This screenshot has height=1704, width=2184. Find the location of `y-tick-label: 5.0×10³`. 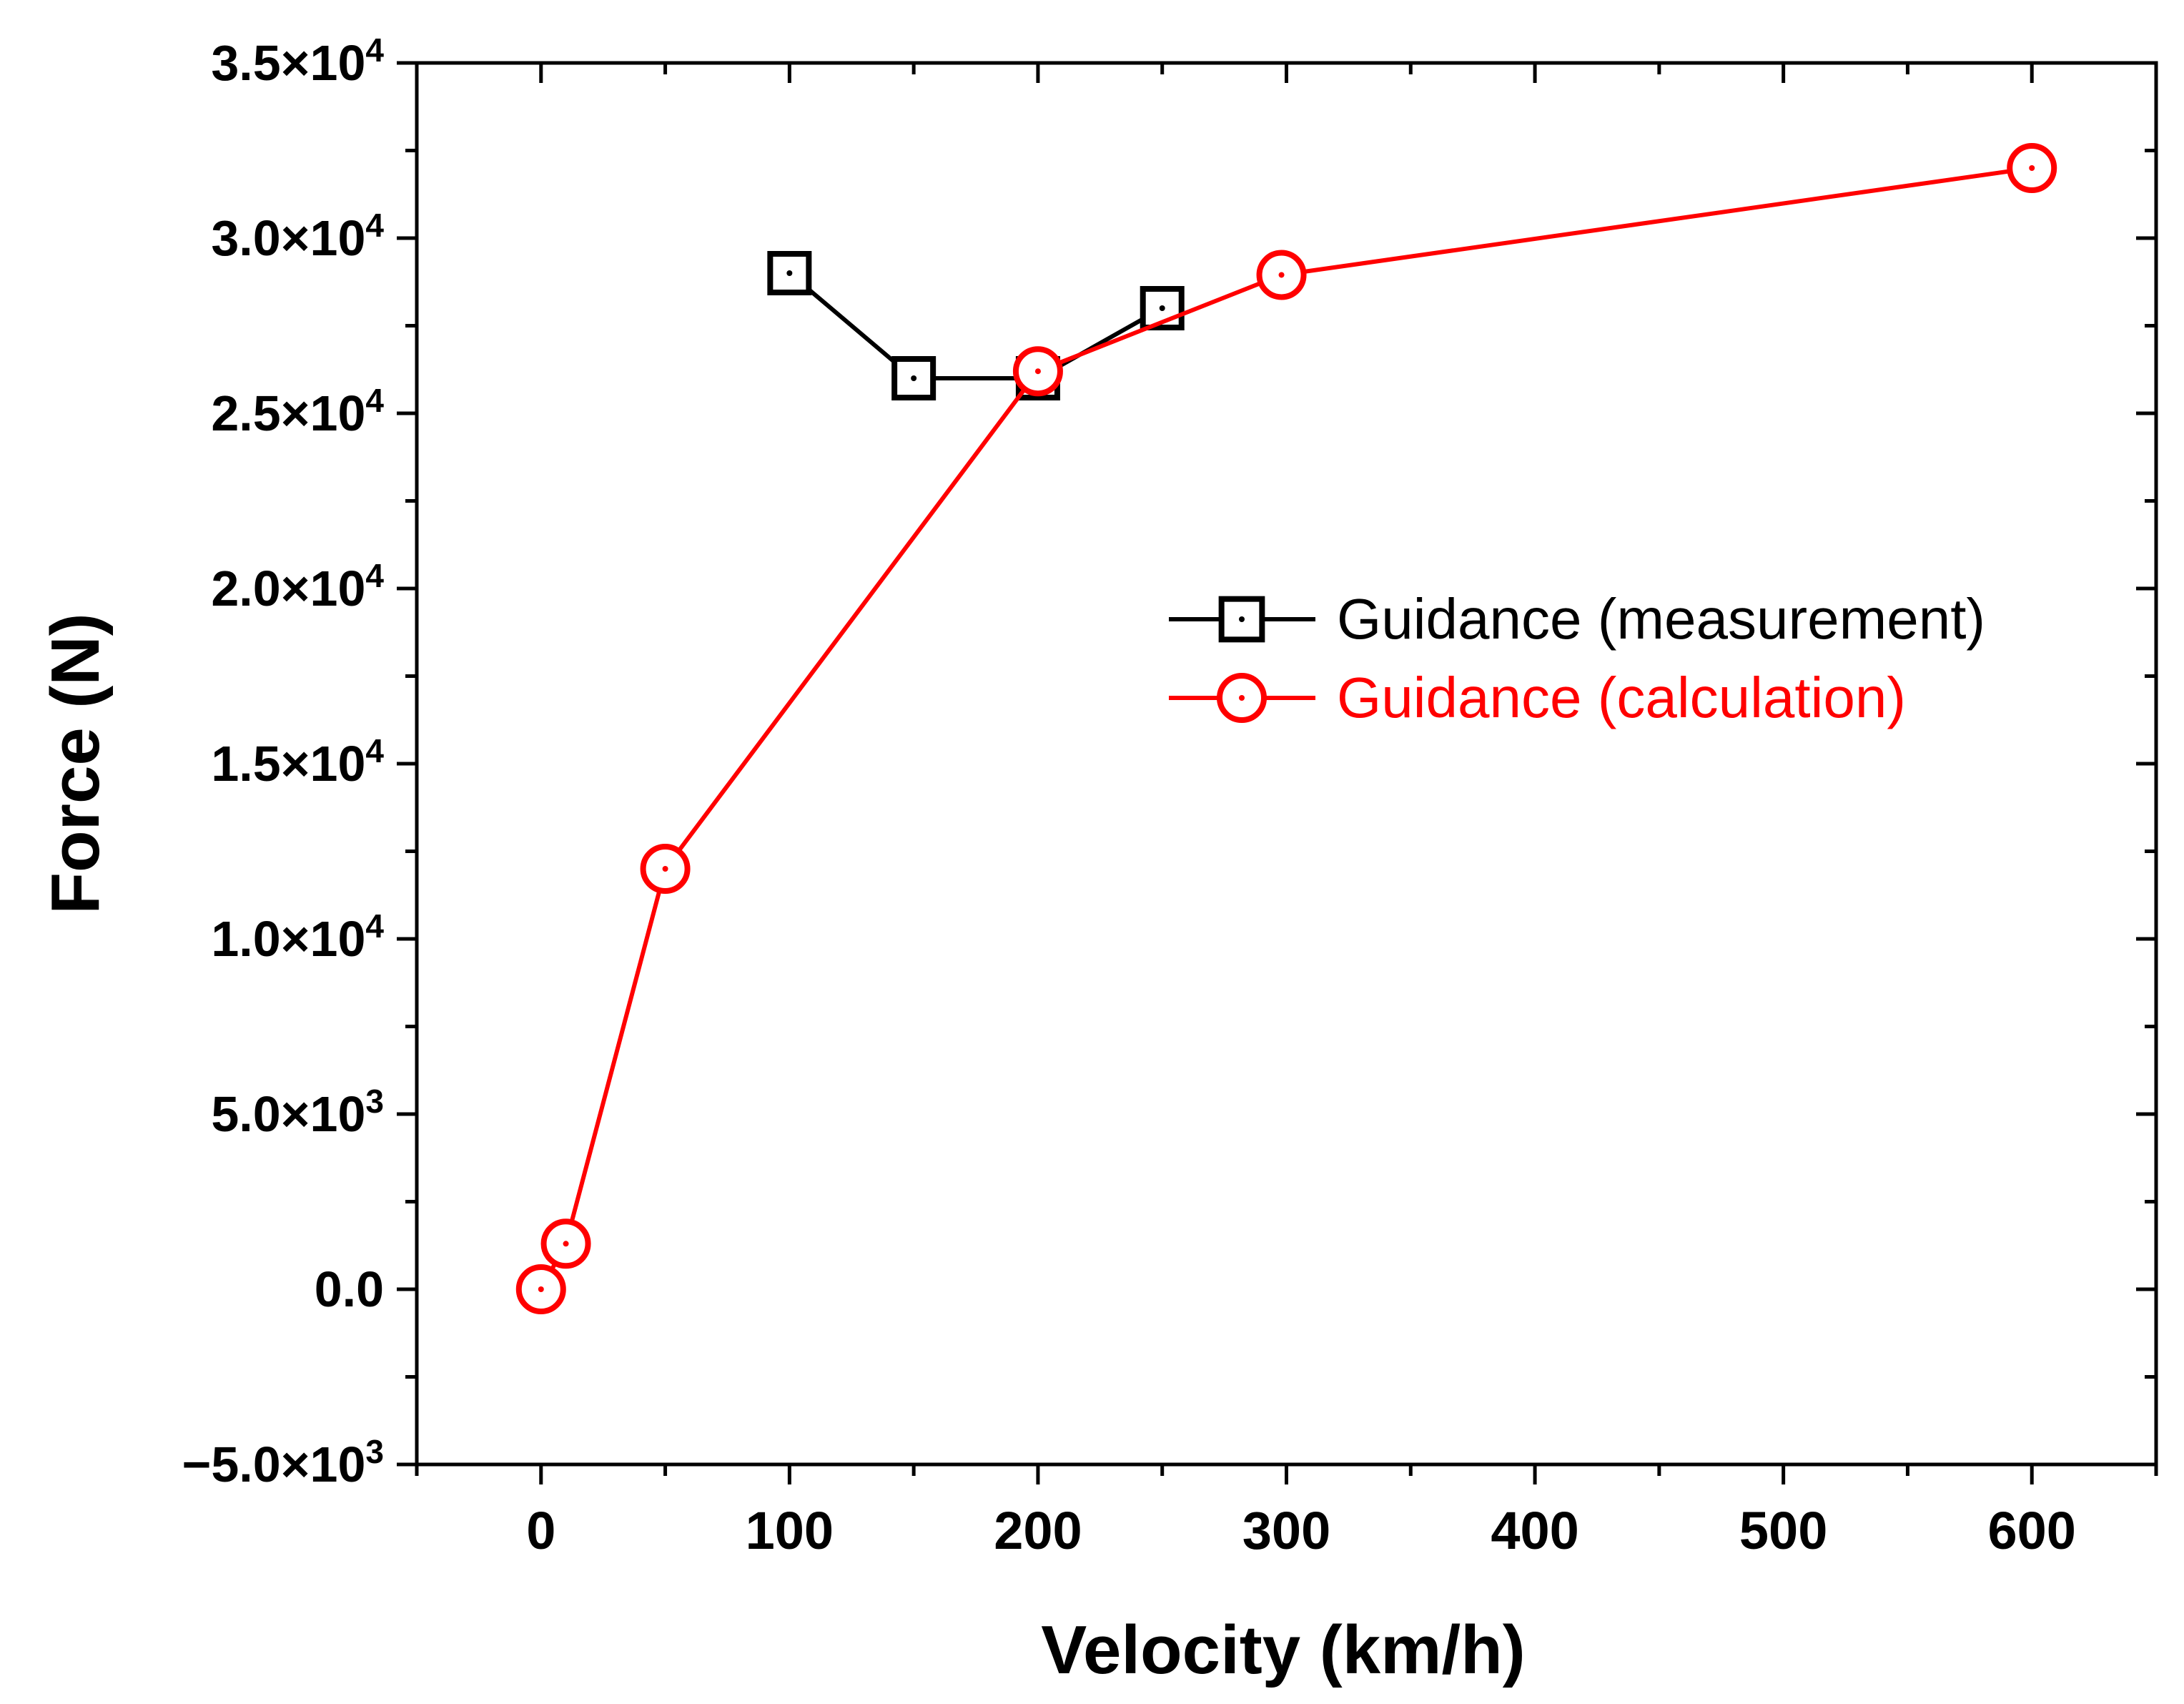

y-tick-label: 5.0×10³ is located at coordinates (297, 1112).